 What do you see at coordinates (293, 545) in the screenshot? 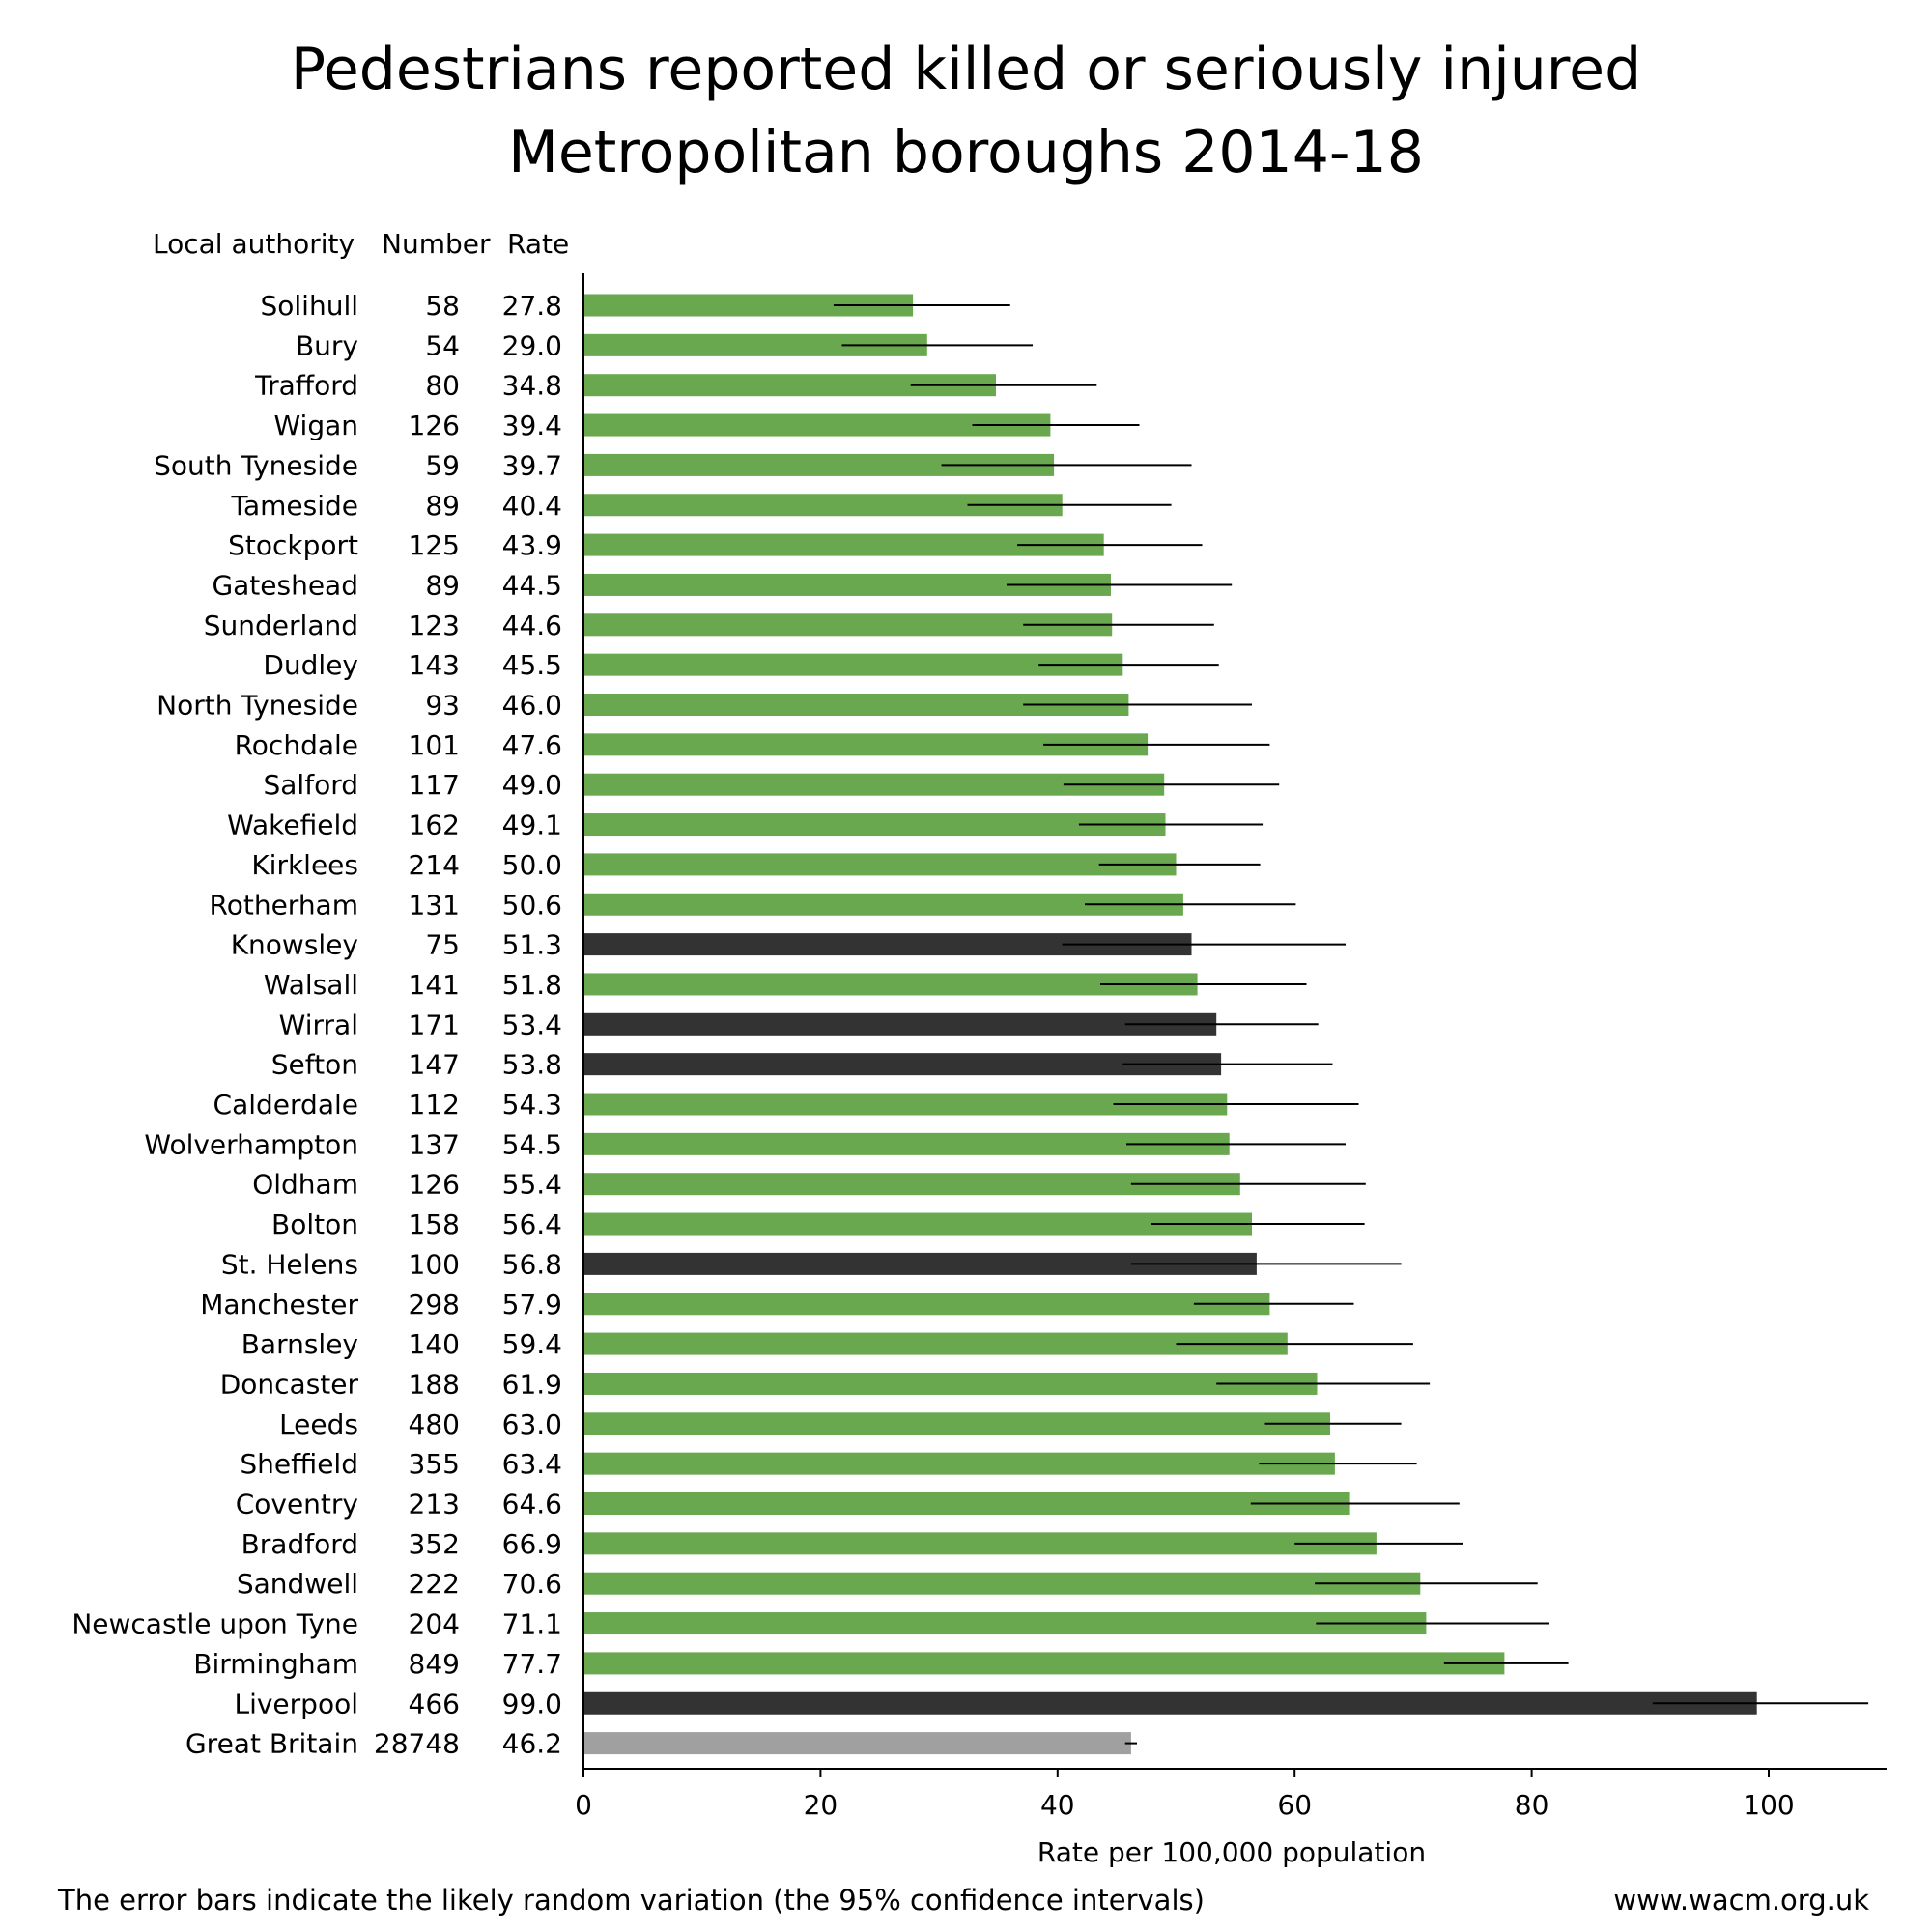
I see `row-label: Stockport` at bounding box center [293, 545].